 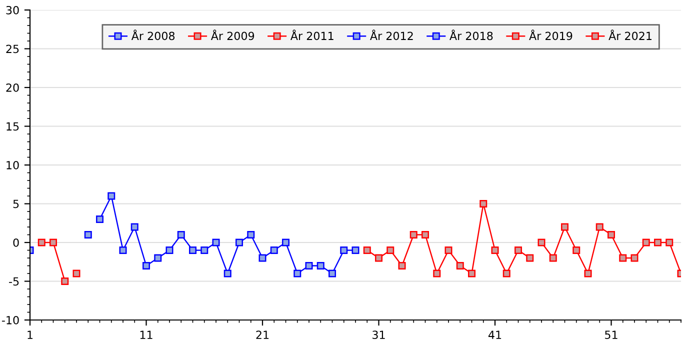 I want to click on y-tick-label: 25, so click(x=12, y=49).